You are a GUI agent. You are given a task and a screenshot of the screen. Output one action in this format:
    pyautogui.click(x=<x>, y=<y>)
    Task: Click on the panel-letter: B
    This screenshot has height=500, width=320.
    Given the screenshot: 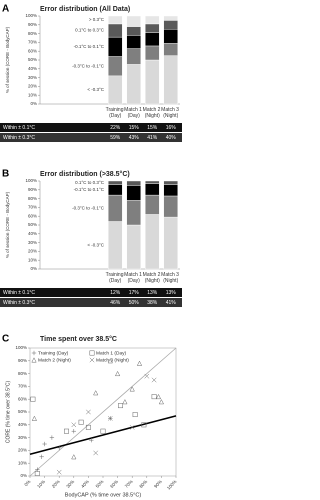 What is the action you would take?
    pyautogui.click(x=5, y=174)
    